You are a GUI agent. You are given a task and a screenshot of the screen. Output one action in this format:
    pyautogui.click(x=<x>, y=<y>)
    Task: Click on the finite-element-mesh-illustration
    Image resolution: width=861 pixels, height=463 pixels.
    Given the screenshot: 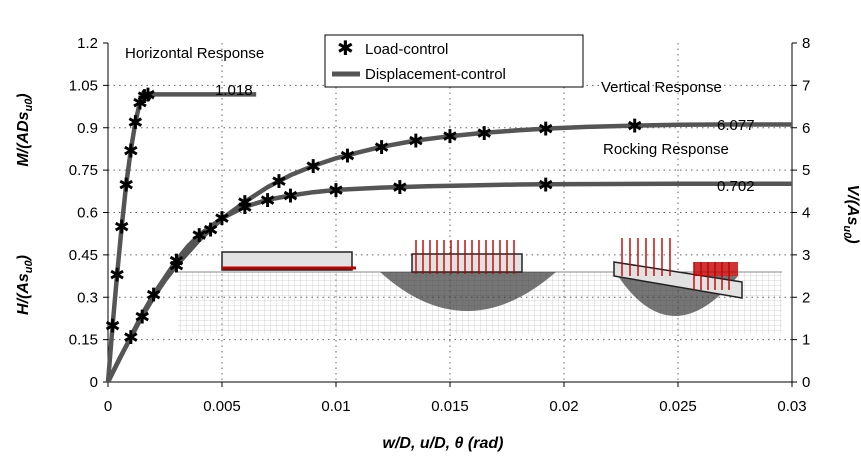 What is the action you would take?
    pyautogui.click(x=480, y=286)
    